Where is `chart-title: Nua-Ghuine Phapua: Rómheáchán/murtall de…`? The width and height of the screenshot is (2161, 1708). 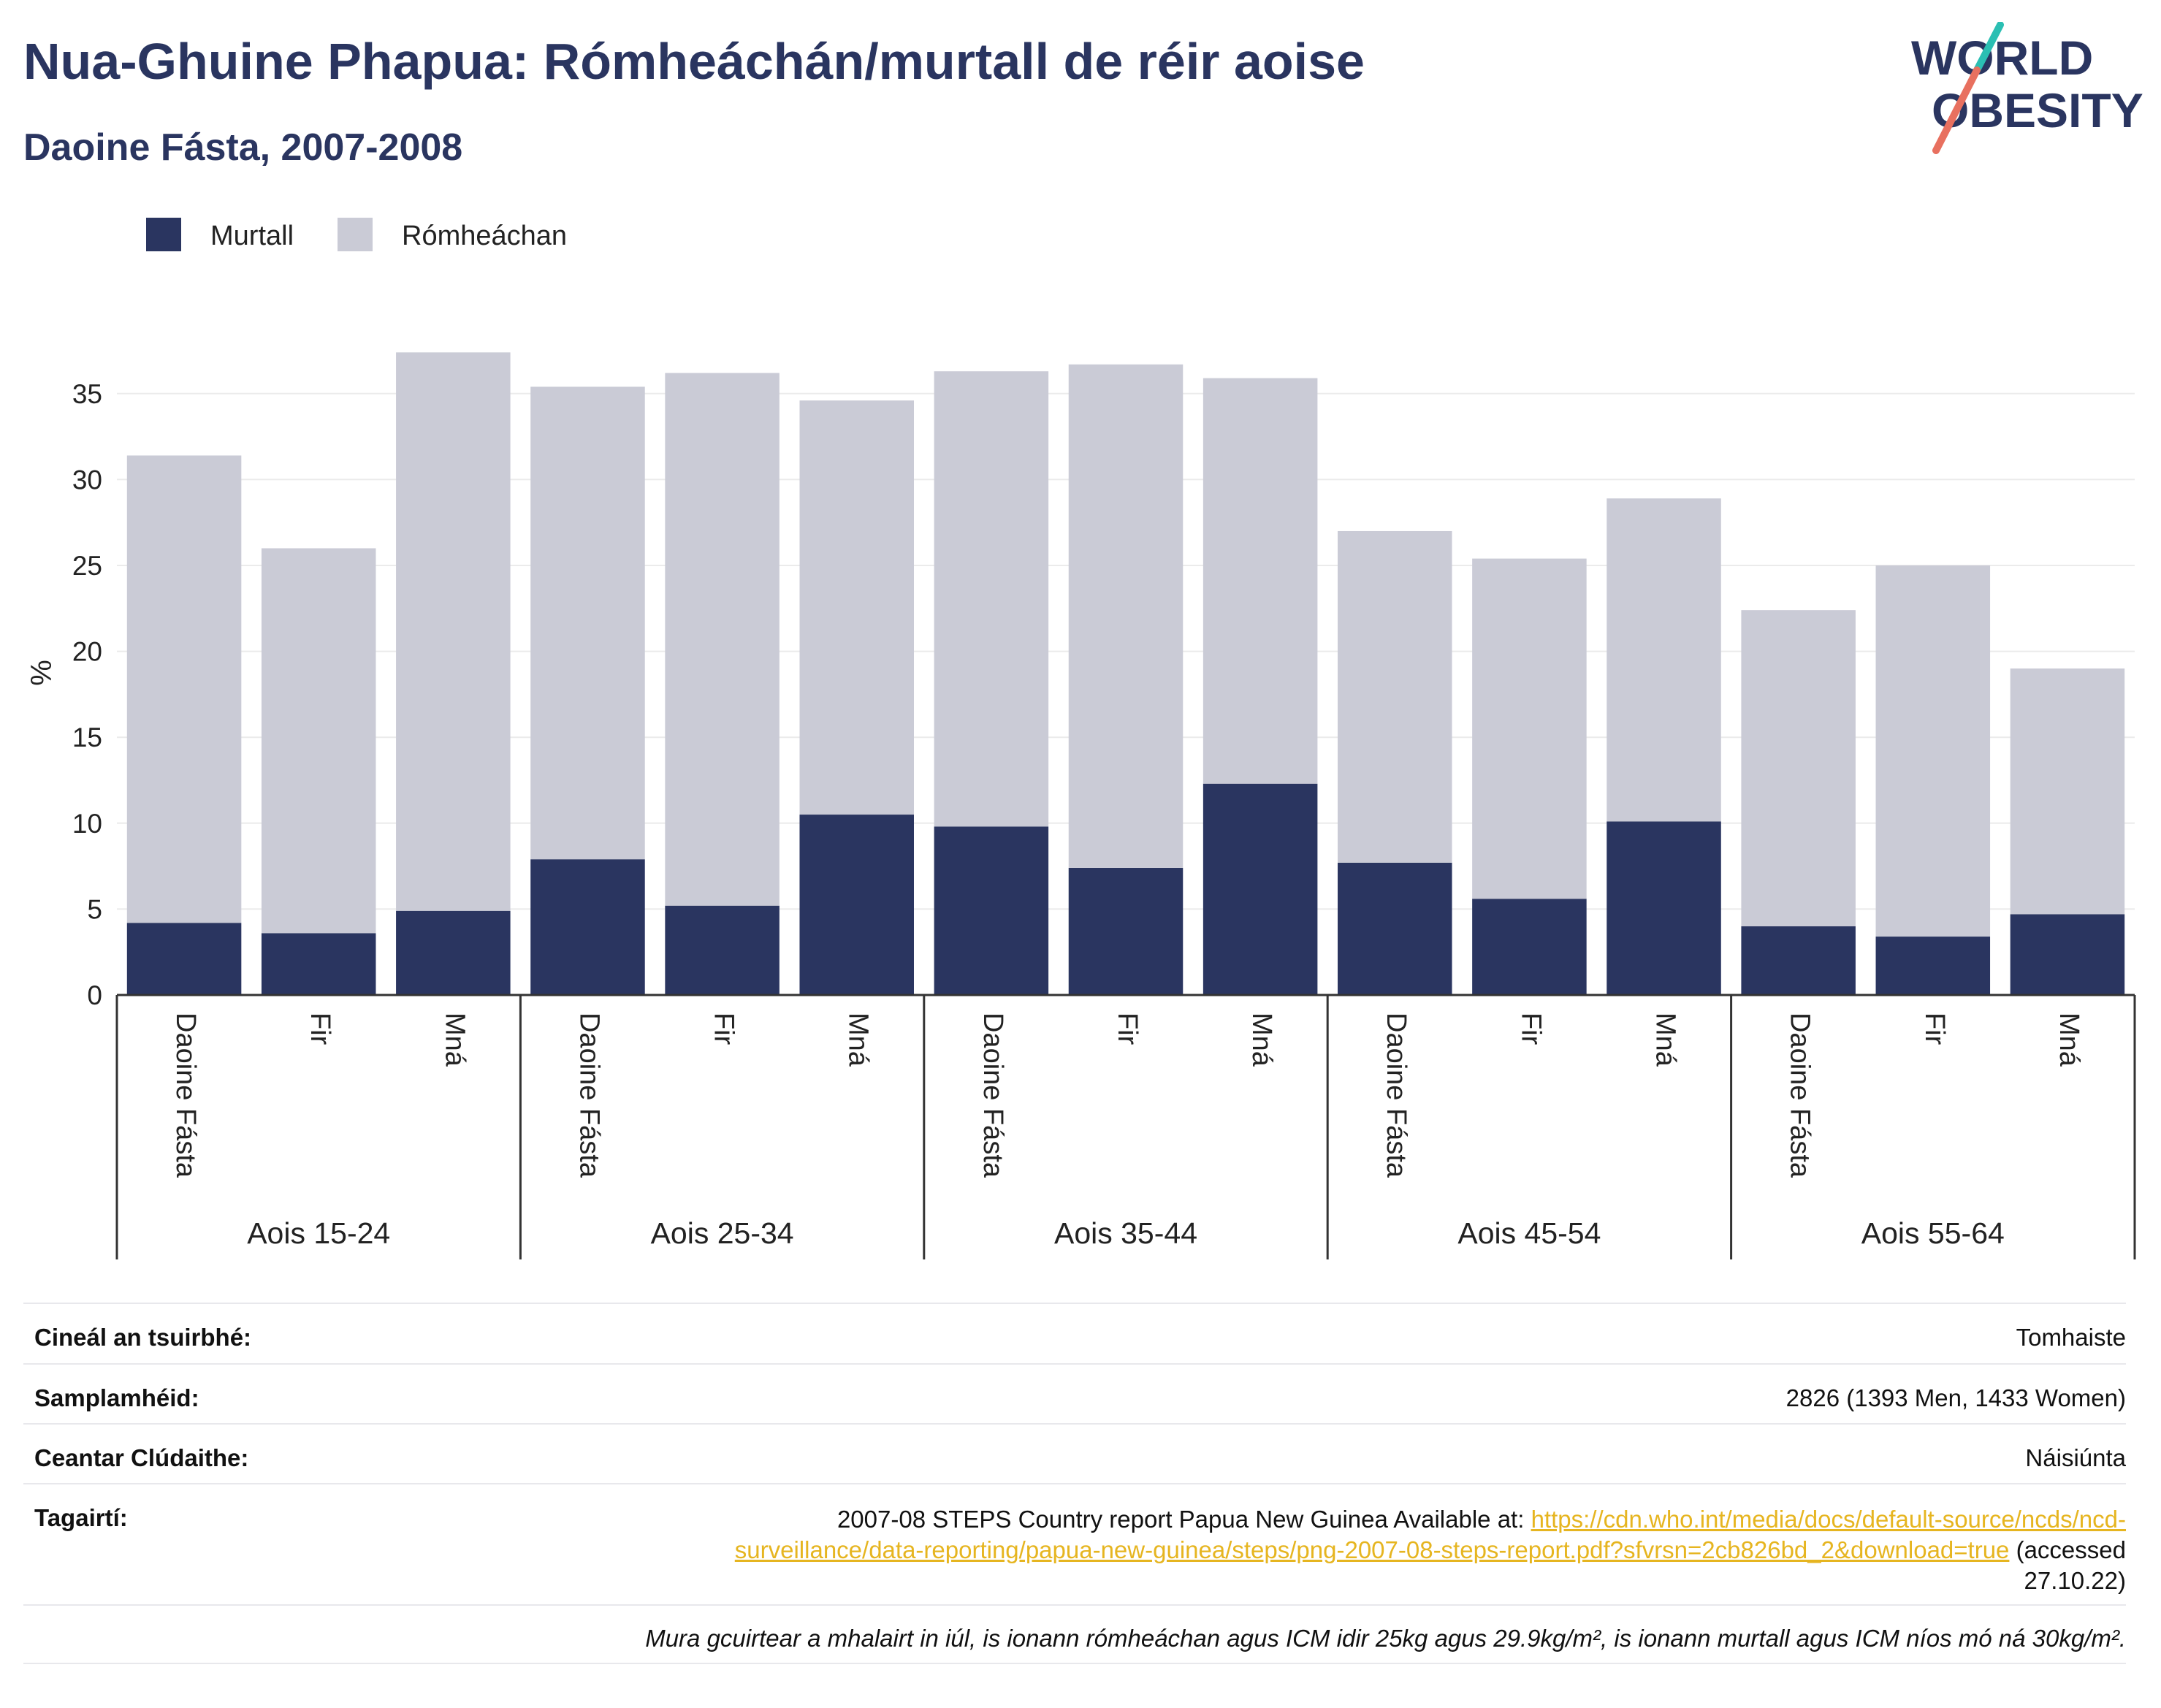 chart-title: Nua-Ghuine Phapua: Rómheáchán/murtall de… is located at coordinates (694, 62).